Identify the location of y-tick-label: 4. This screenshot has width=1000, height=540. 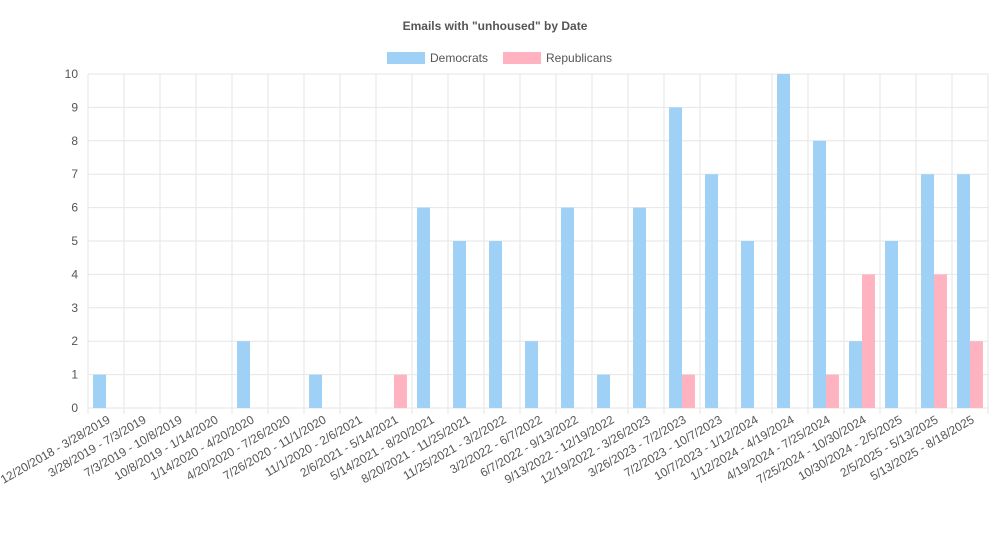
(74, 274).